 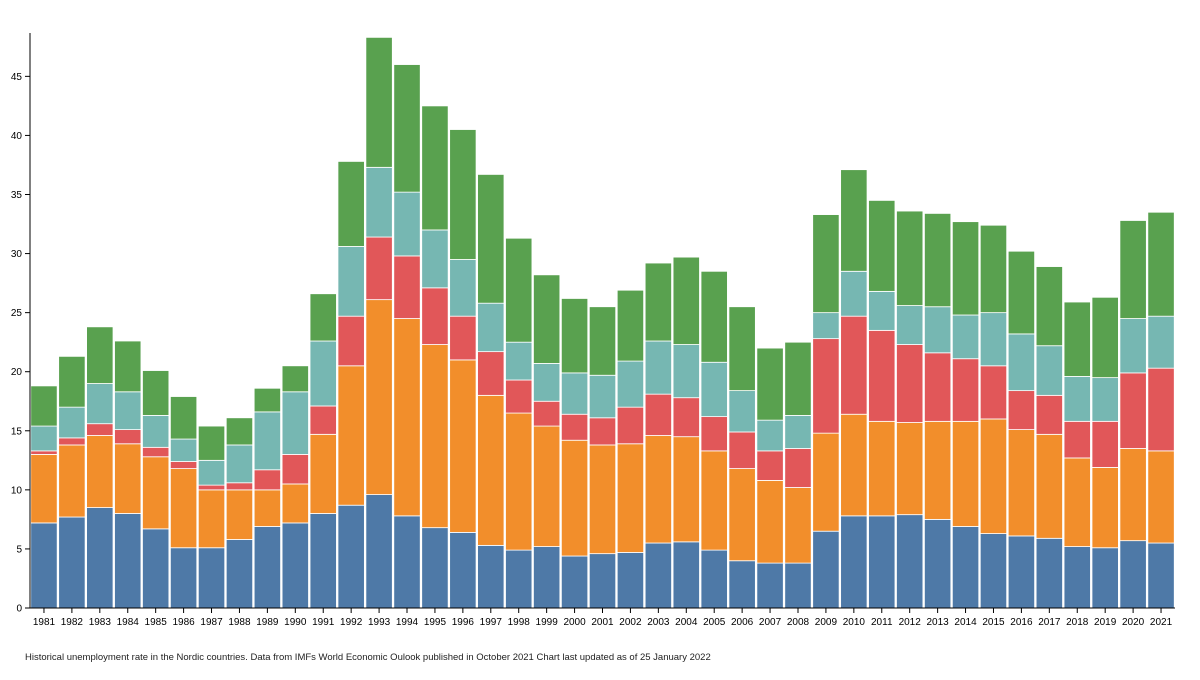 What do you see at coordinates (156, 622) in the screenshot?
I see `x-tick-label-1985: 1985` at bounding box center [156, 622].